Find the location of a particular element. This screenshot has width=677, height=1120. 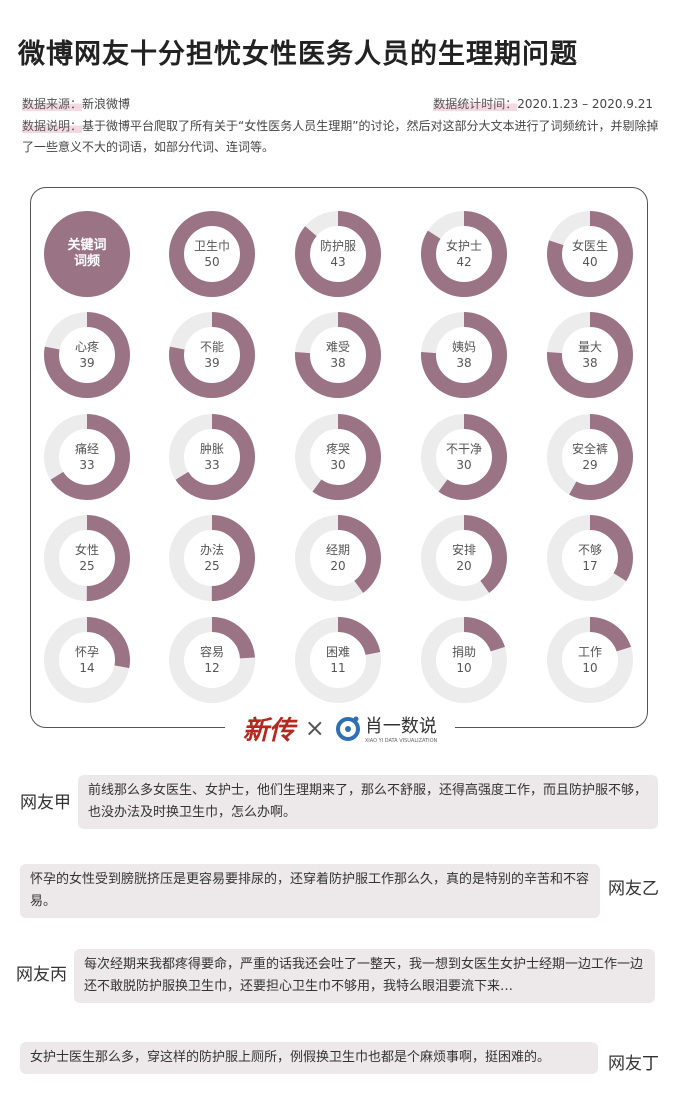

donut-label: 办法 25 is located at coordinates (212, 558).